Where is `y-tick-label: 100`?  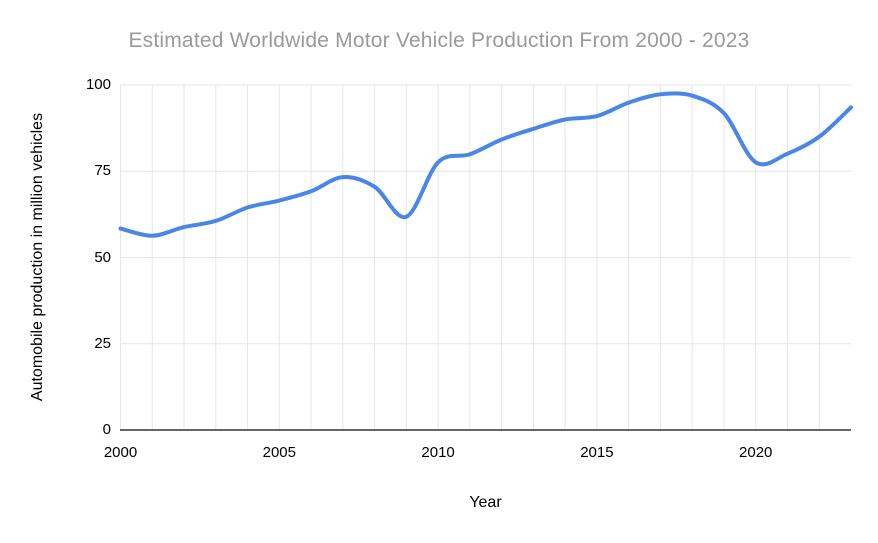 y-tick-label: 100 is located at coordinates (98, 84).